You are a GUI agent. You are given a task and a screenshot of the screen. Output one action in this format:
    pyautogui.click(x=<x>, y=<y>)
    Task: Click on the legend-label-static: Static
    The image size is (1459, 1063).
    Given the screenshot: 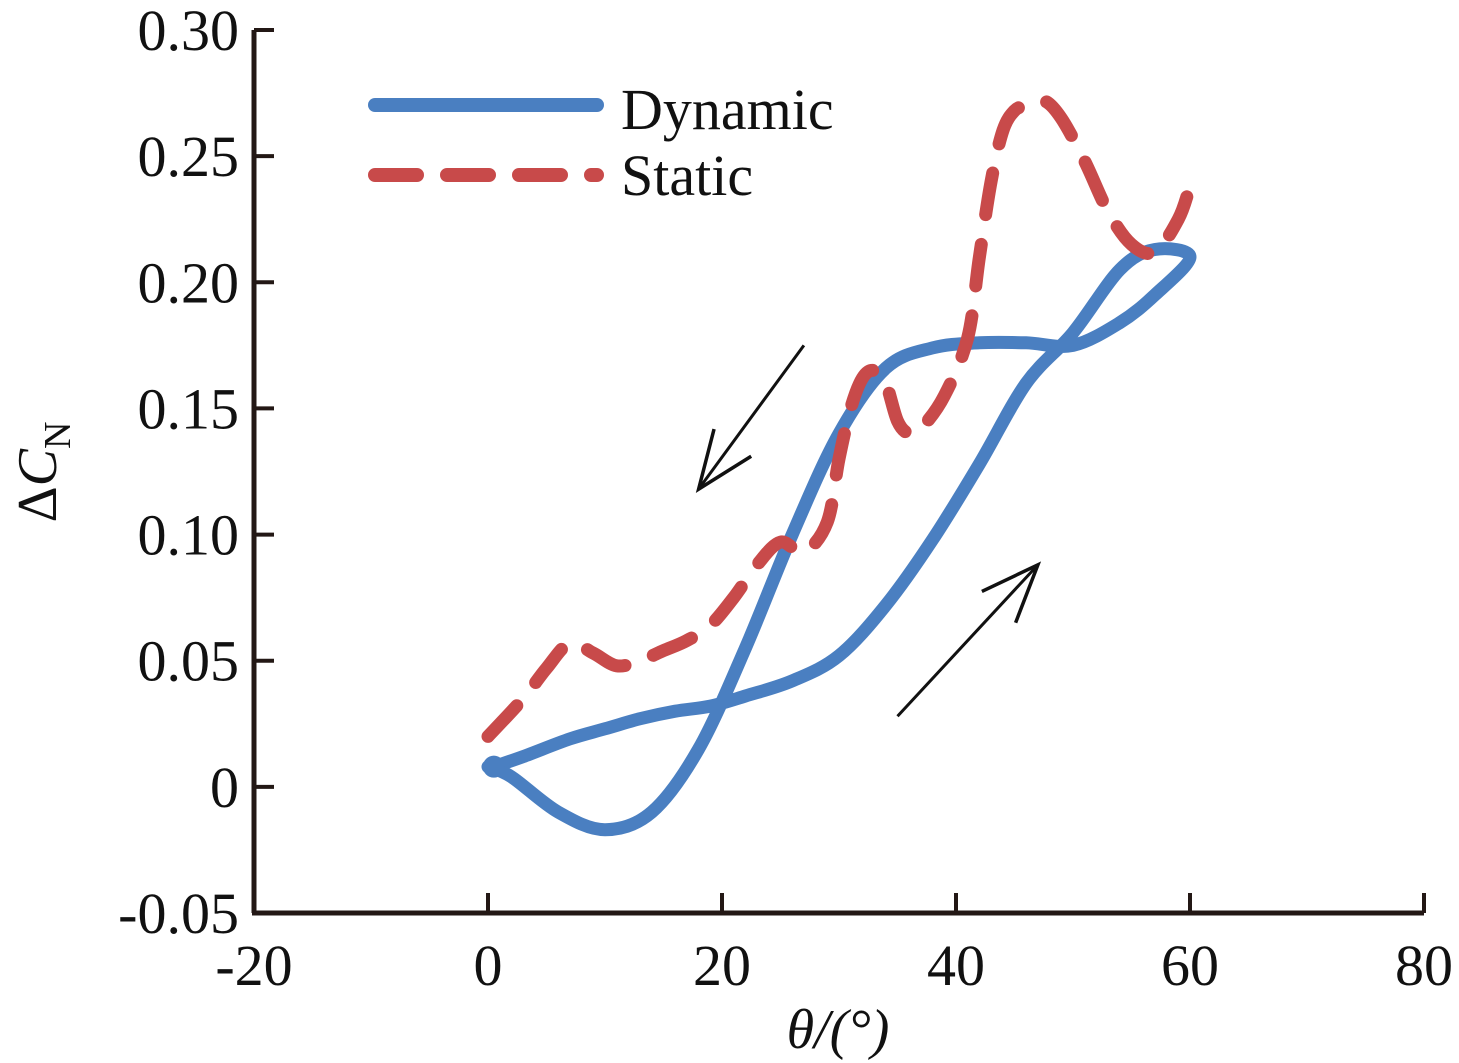 What is the action you would take?
    pyautogui.click(x=687, y=175)
    